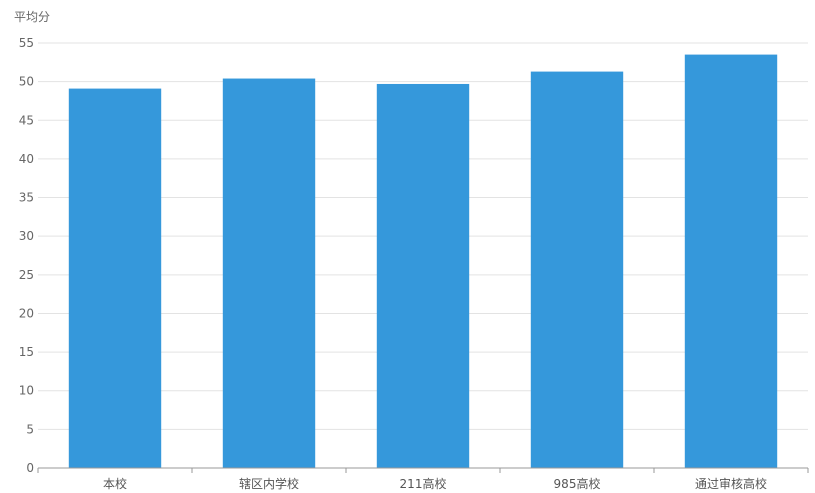 The width and height of the screenshot is (815, 493). What do you see at coordinates (30, 468) in the screenshot?
I see `y-tick-label: 0` at bounding box center [30, 468].